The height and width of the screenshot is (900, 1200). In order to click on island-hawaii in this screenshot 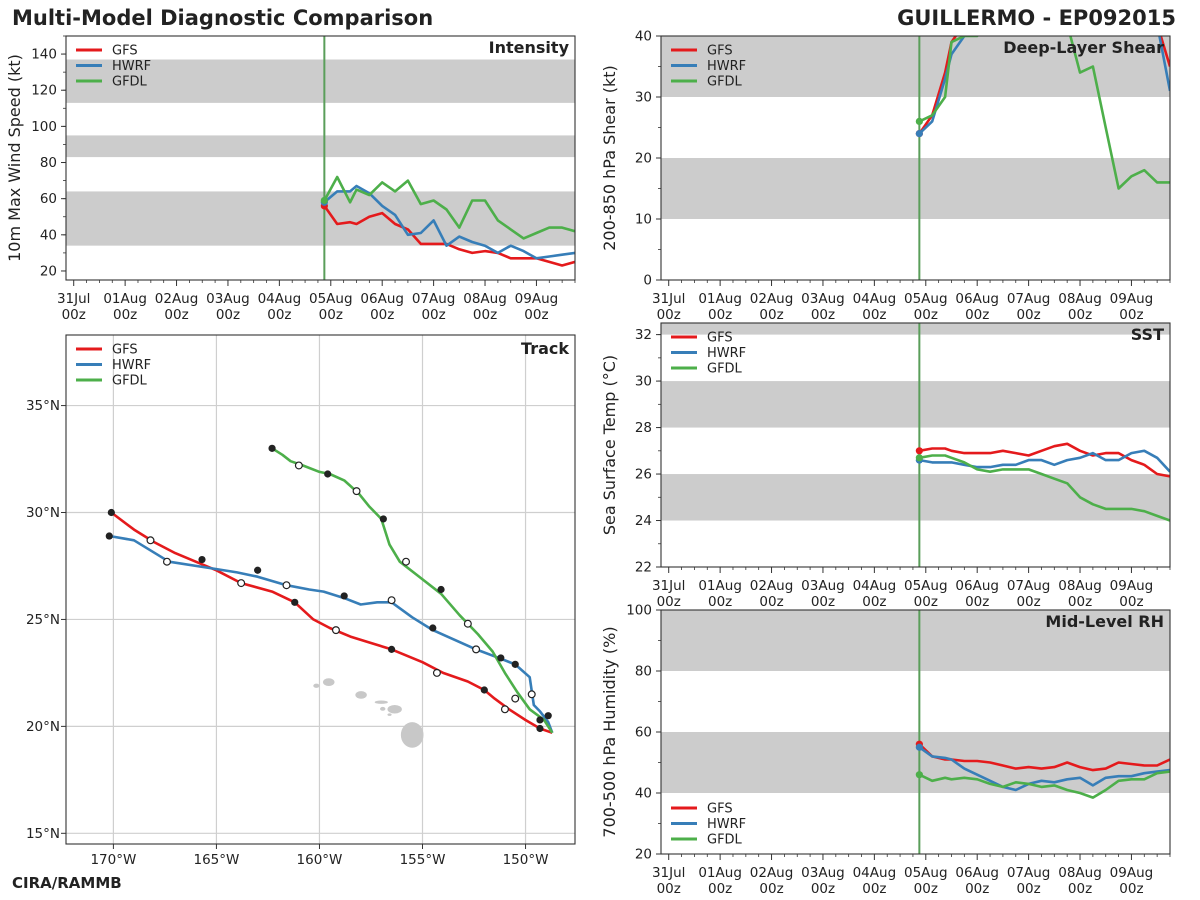, I will do `click(412, 735)`.